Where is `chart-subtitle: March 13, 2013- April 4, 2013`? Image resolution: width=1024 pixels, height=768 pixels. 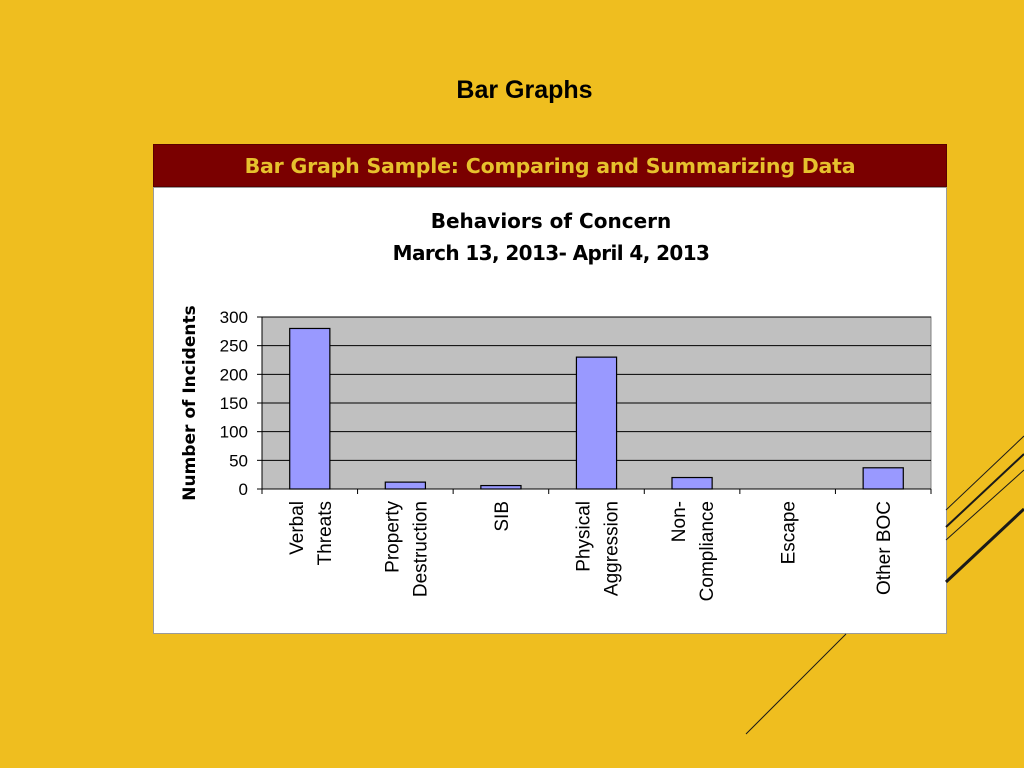 chart-subtitle: March 13, 2013- April 4, 2013 is located at coordinates (551, 253).